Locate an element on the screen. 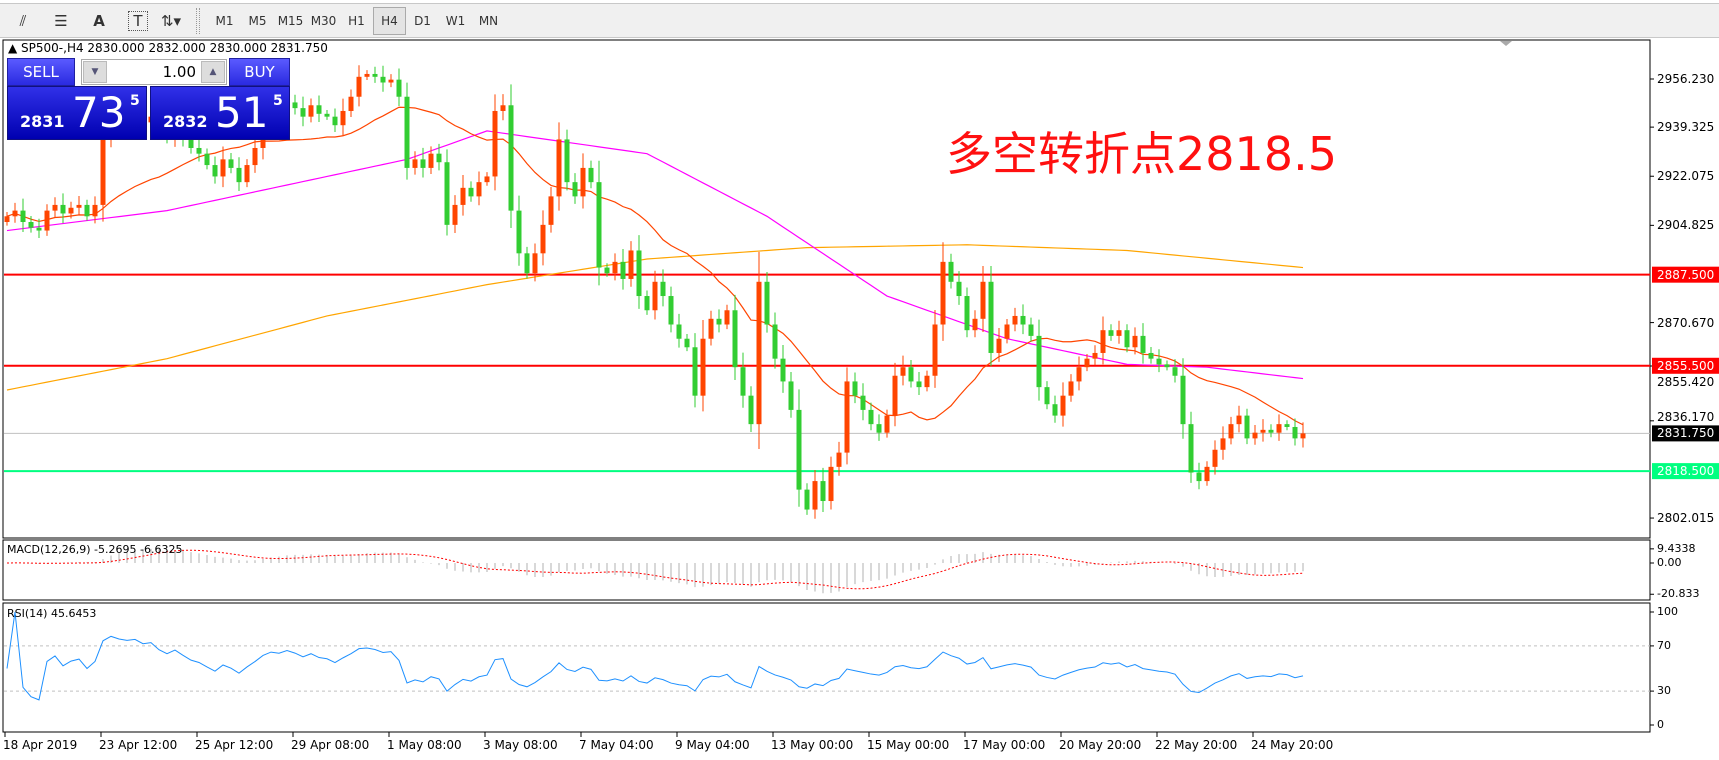 This screenshot has height=760, width=1719. buy-button: BUY is located at coordinates (259, 72).